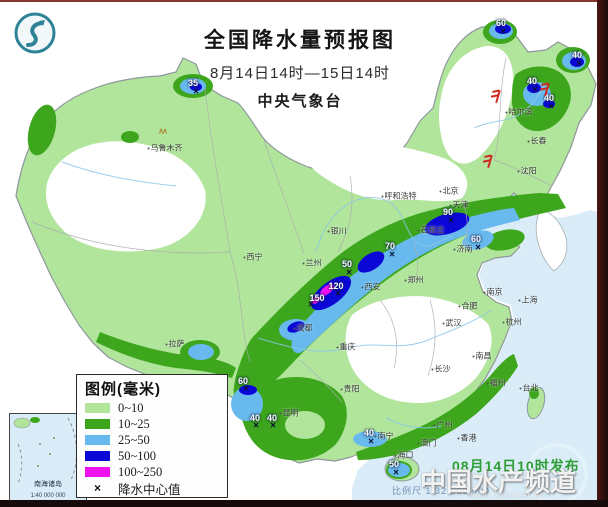 The width and height of the screenshot is (608, 507). Describe the element at coordinates (119, 174) in the screenshot. I see `tarim-river` at that location.